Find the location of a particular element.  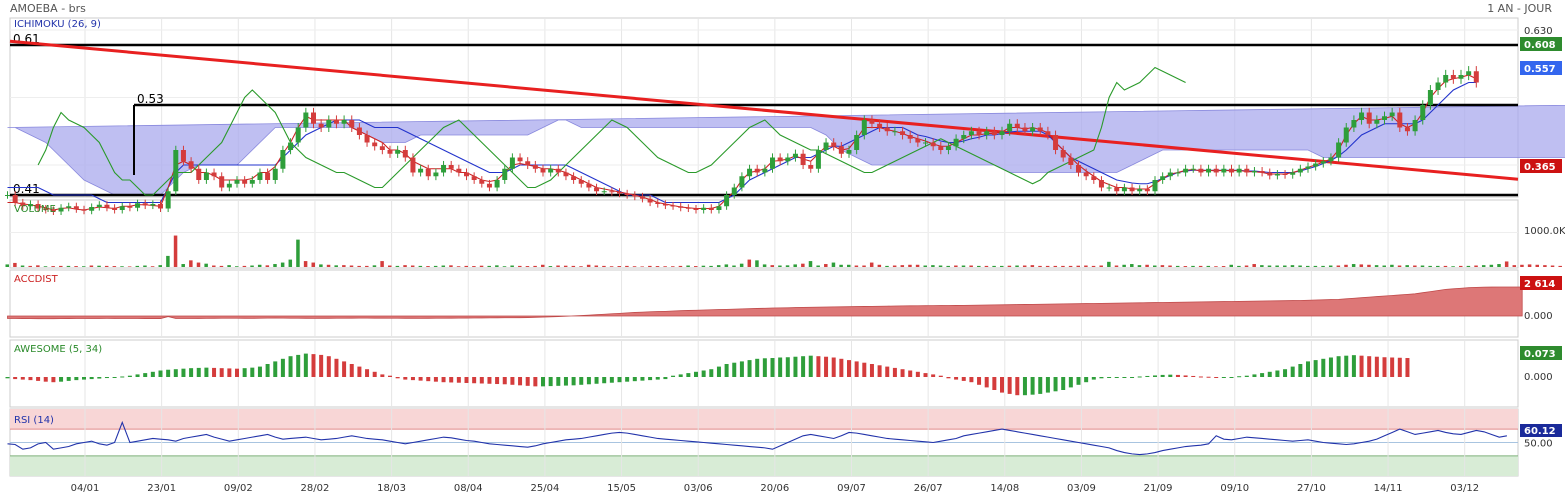

x-tick-label: 03/09 is located at coordinates (1081, 488).